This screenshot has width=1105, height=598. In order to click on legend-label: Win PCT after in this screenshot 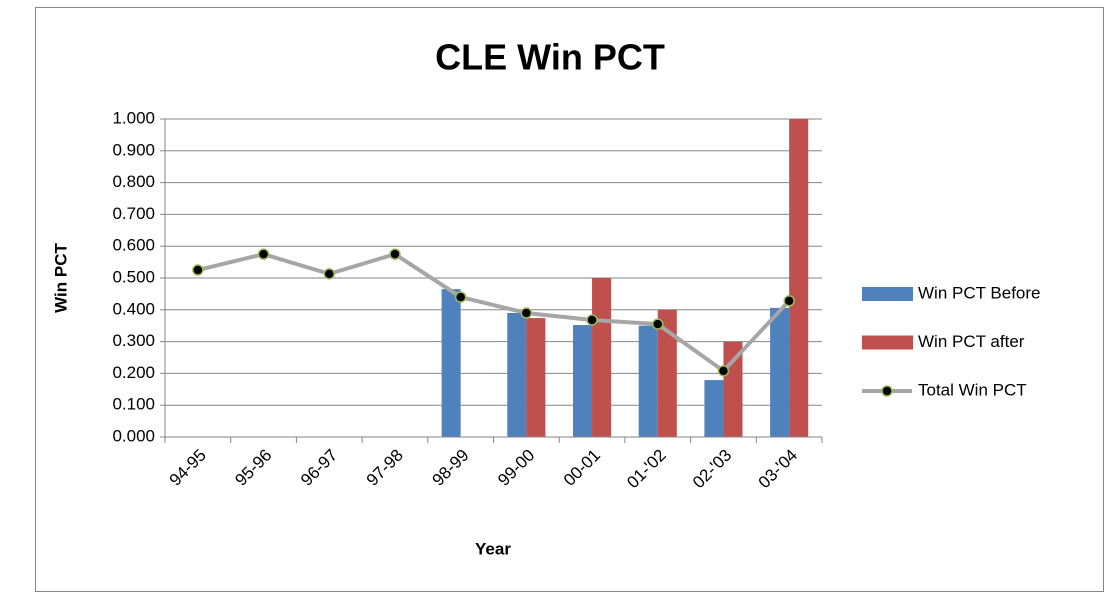, I will do `click(971, 341)`.